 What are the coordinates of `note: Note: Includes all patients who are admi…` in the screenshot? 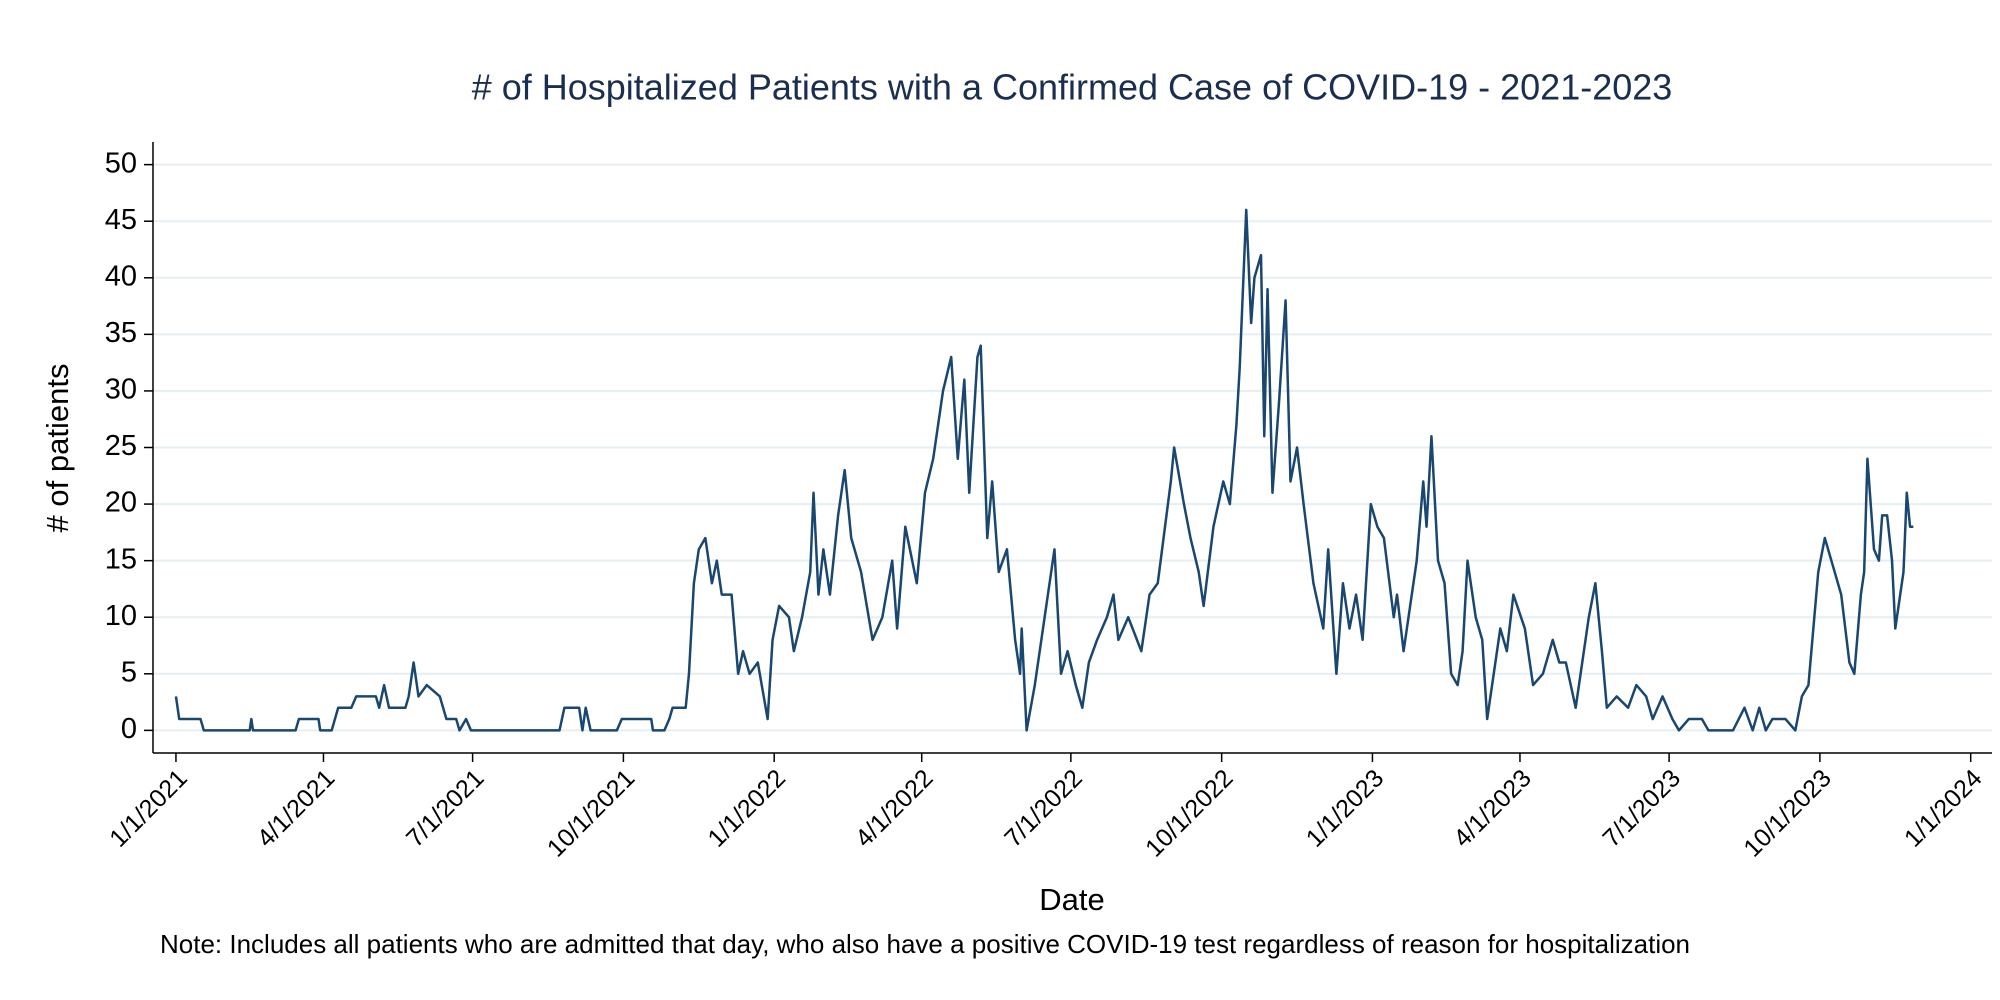 It's located at (925, 944).